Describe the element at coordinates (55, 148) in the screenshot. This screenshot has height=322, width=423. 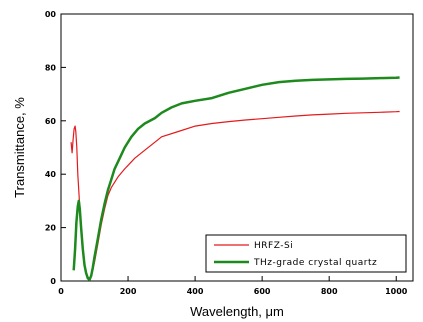
I see `y-axis-ticks: 0 20 40 60 80 00` at that location.